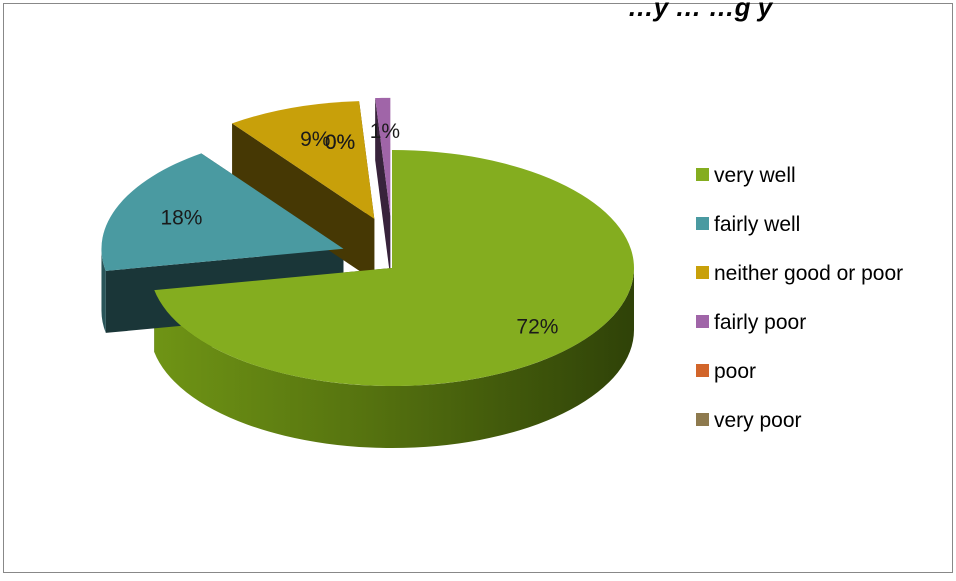 This screenshot has width=956, height=581. I want to click on slice-rim, so click(103, 290).